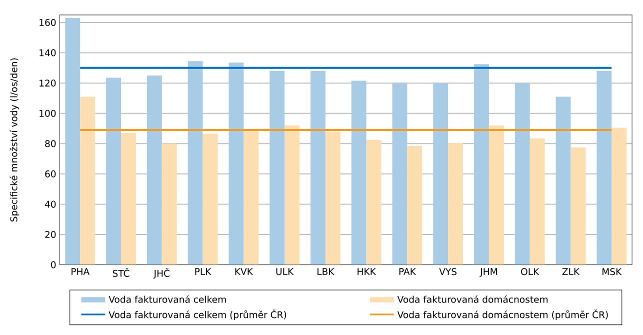 This screenshot has width=643, height=335. I want to click on x-tick-label: VYS, so click(448, 271).